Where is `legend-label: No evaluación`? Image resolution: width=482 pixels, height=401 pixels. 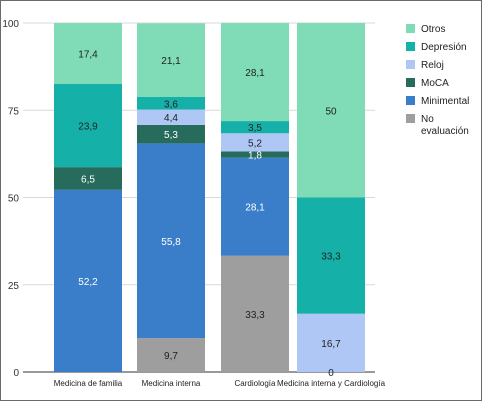
legend-label: No evaluación is located at coordinates (445, 125).